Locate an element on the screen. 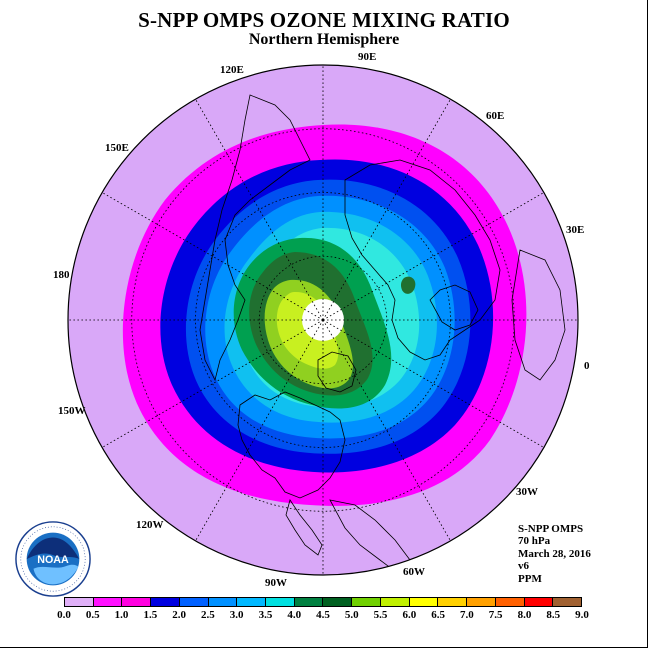 This screenshot has height=648, width=648. info-block: S-NPP OMPS 70 hPa March 28, 2016 v6 PPM is located at coordinates (554, 554).